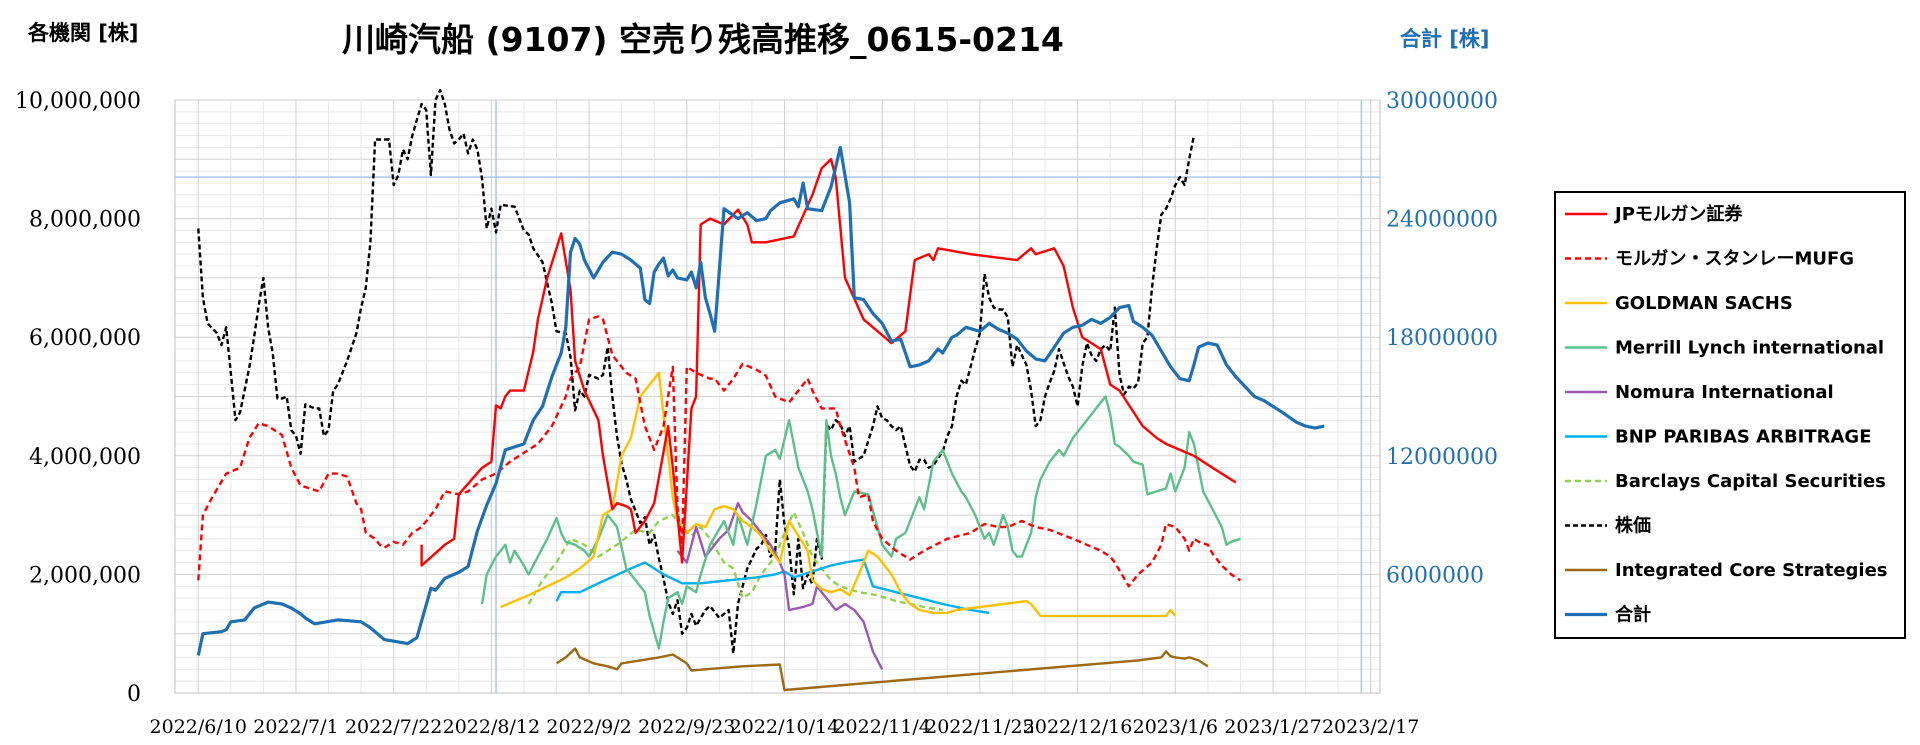 Image resolution: width=1920 pixels, height=745 pixels. I want to click on legend-label: Barclays Capital Securities, so click(1750, 481).